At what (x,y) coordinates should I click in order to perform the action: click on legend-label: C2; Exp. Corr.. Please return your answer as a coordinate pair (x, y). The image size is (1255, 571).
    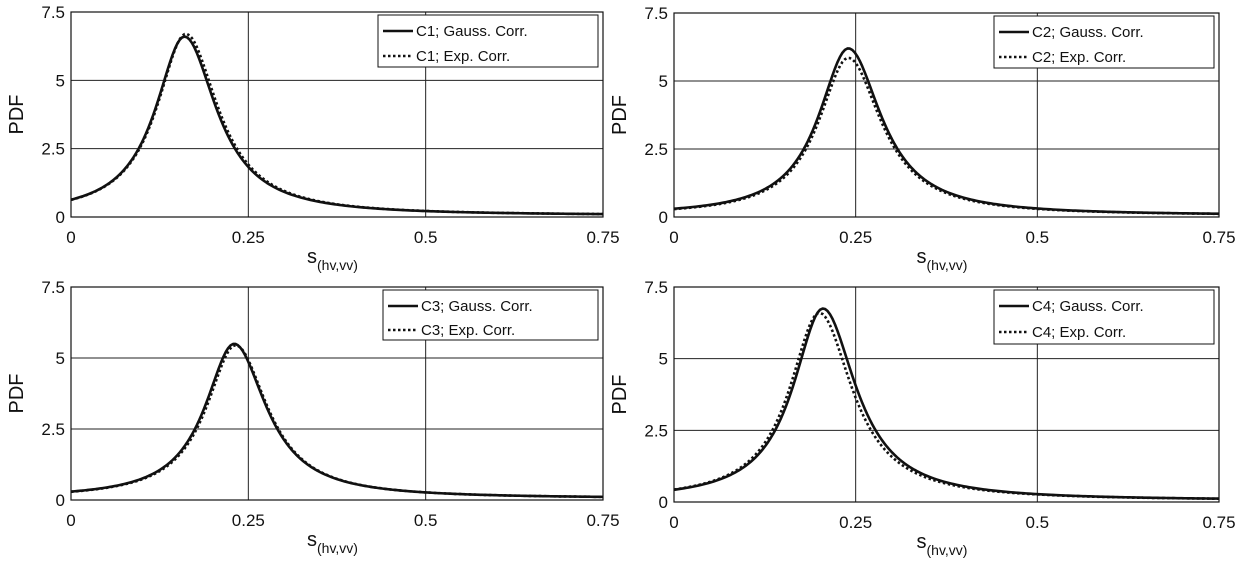
    Looking at the image, I should click on (1079, 57).